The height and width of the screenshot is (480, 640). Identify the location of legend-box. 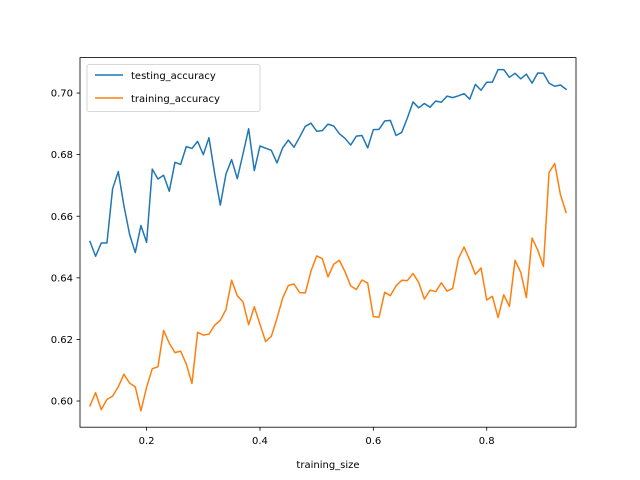
(173, 88).